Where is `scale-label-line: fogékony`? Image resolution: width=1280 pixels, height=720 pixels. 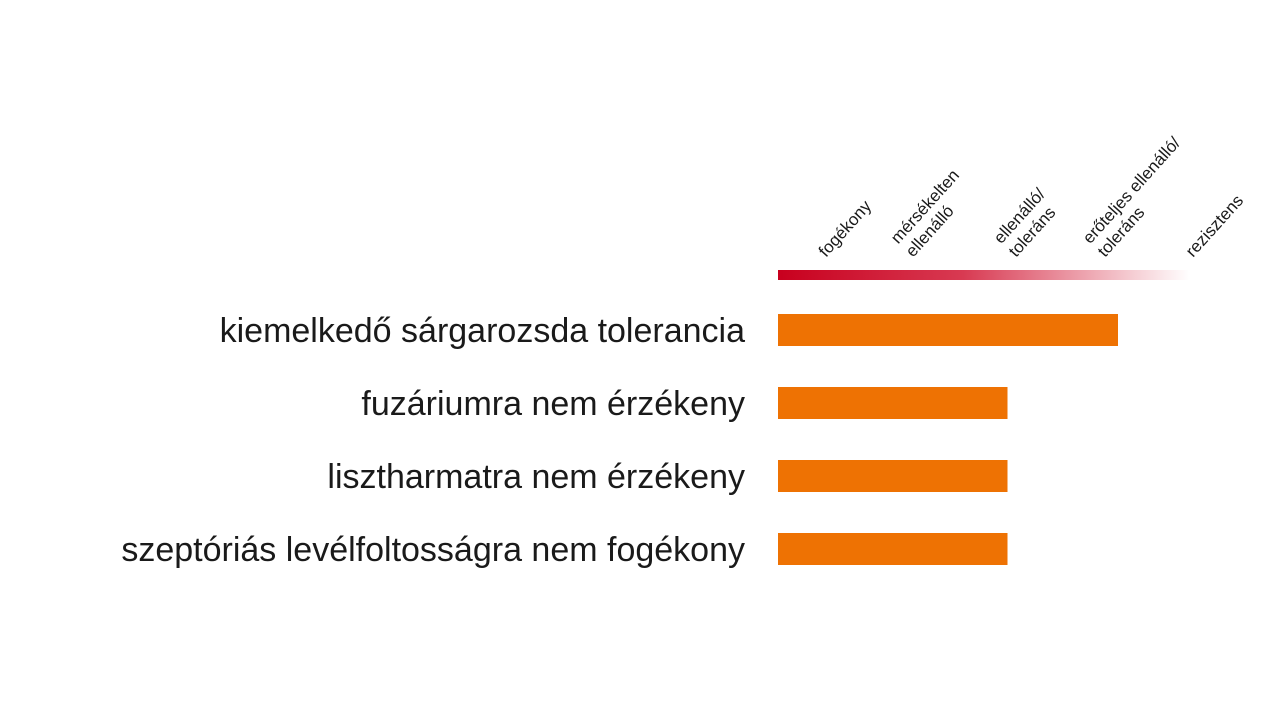
scale-label-line: fogékony is located at coordinates (845, 228).